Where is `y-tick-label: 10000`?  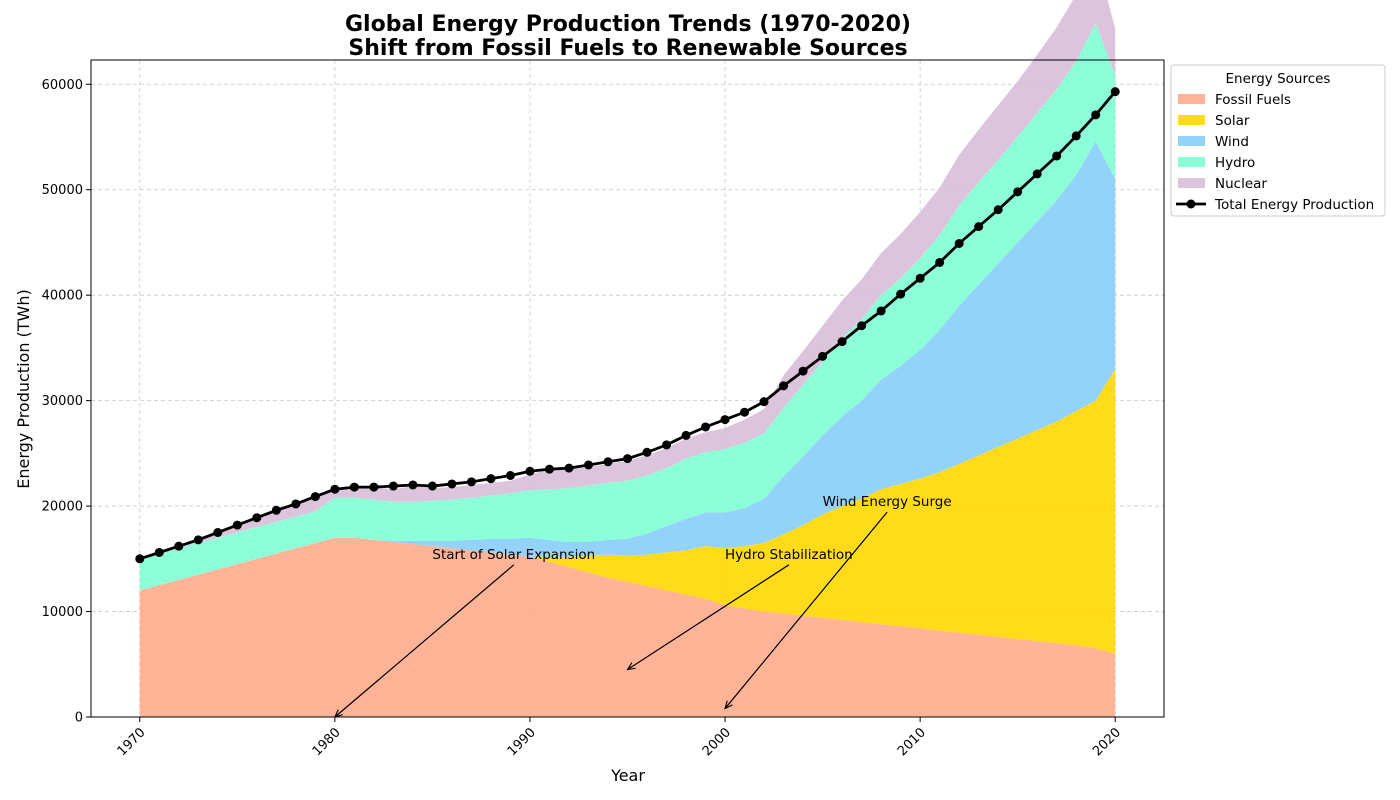 y-tick-label: 10000 is located at coordinates (62, 612).